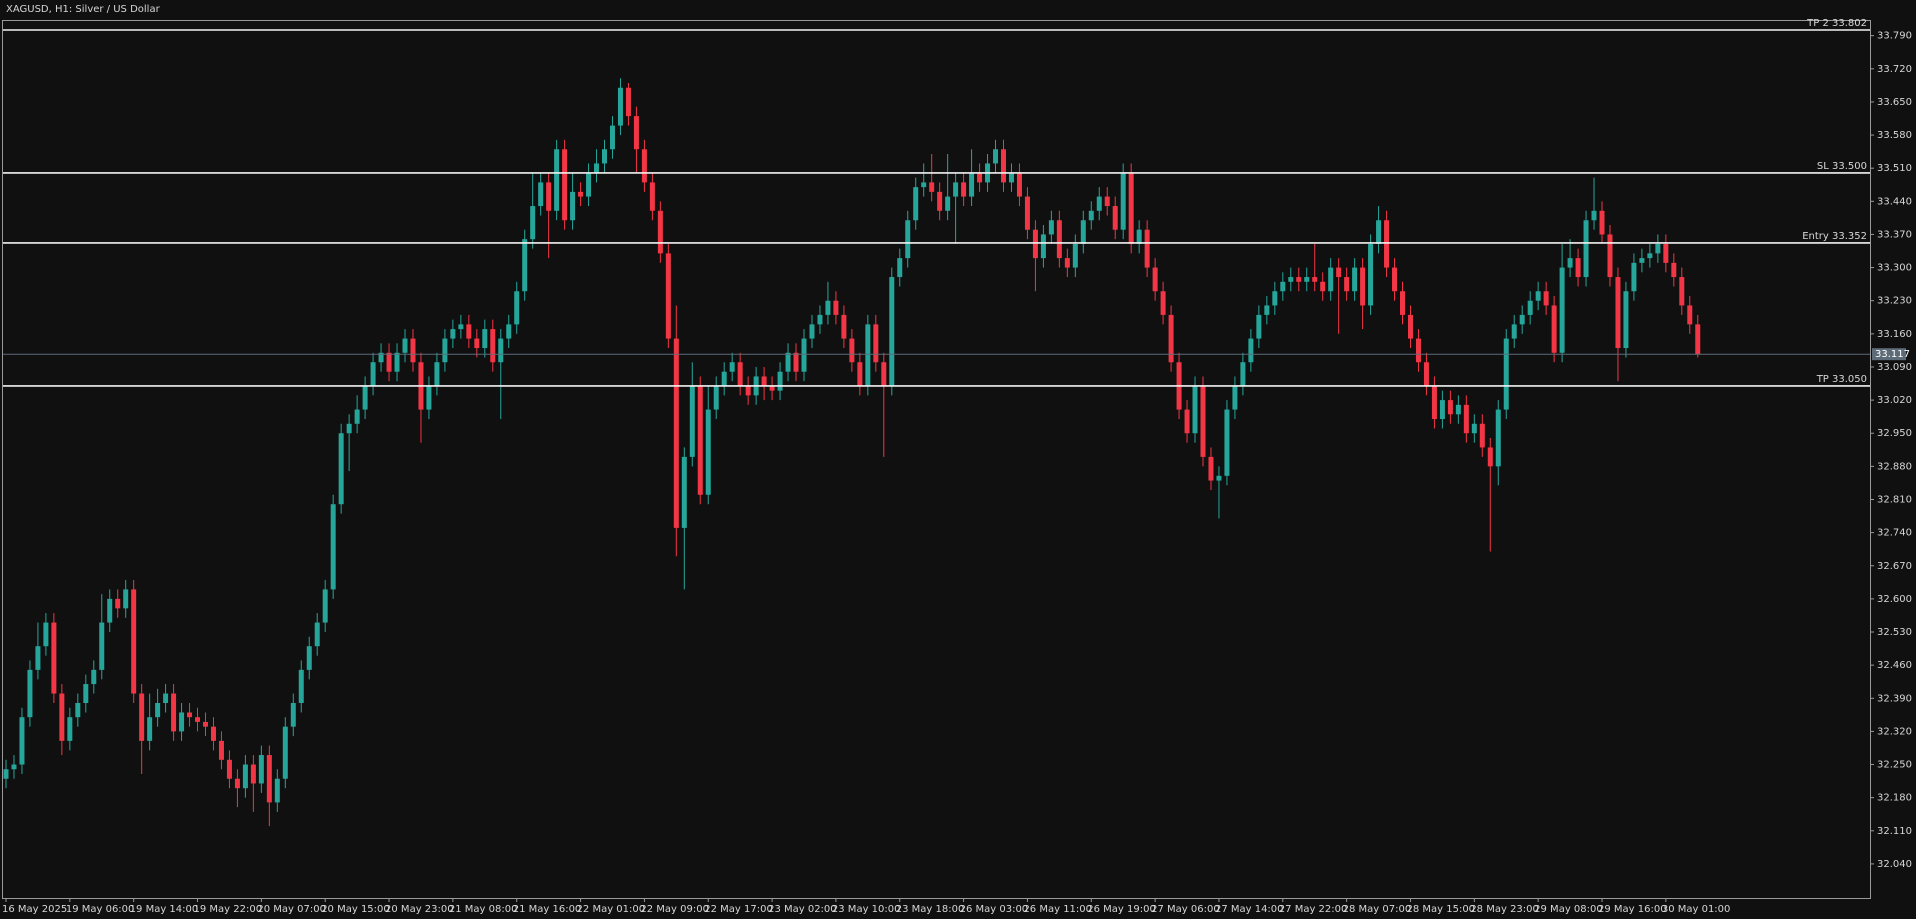 Image resolution: width=1916 pixels, height=919 pixels. I want to click on y-tick-label: 32.950, so click(1894, 433).